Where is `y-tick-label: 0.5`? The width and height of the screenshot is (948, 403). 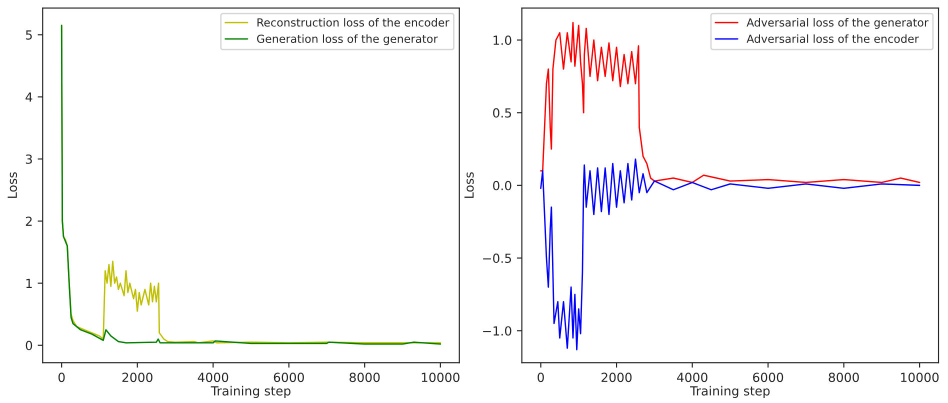
y-tick-label: 0.5 is located at coordinates (502, 113).